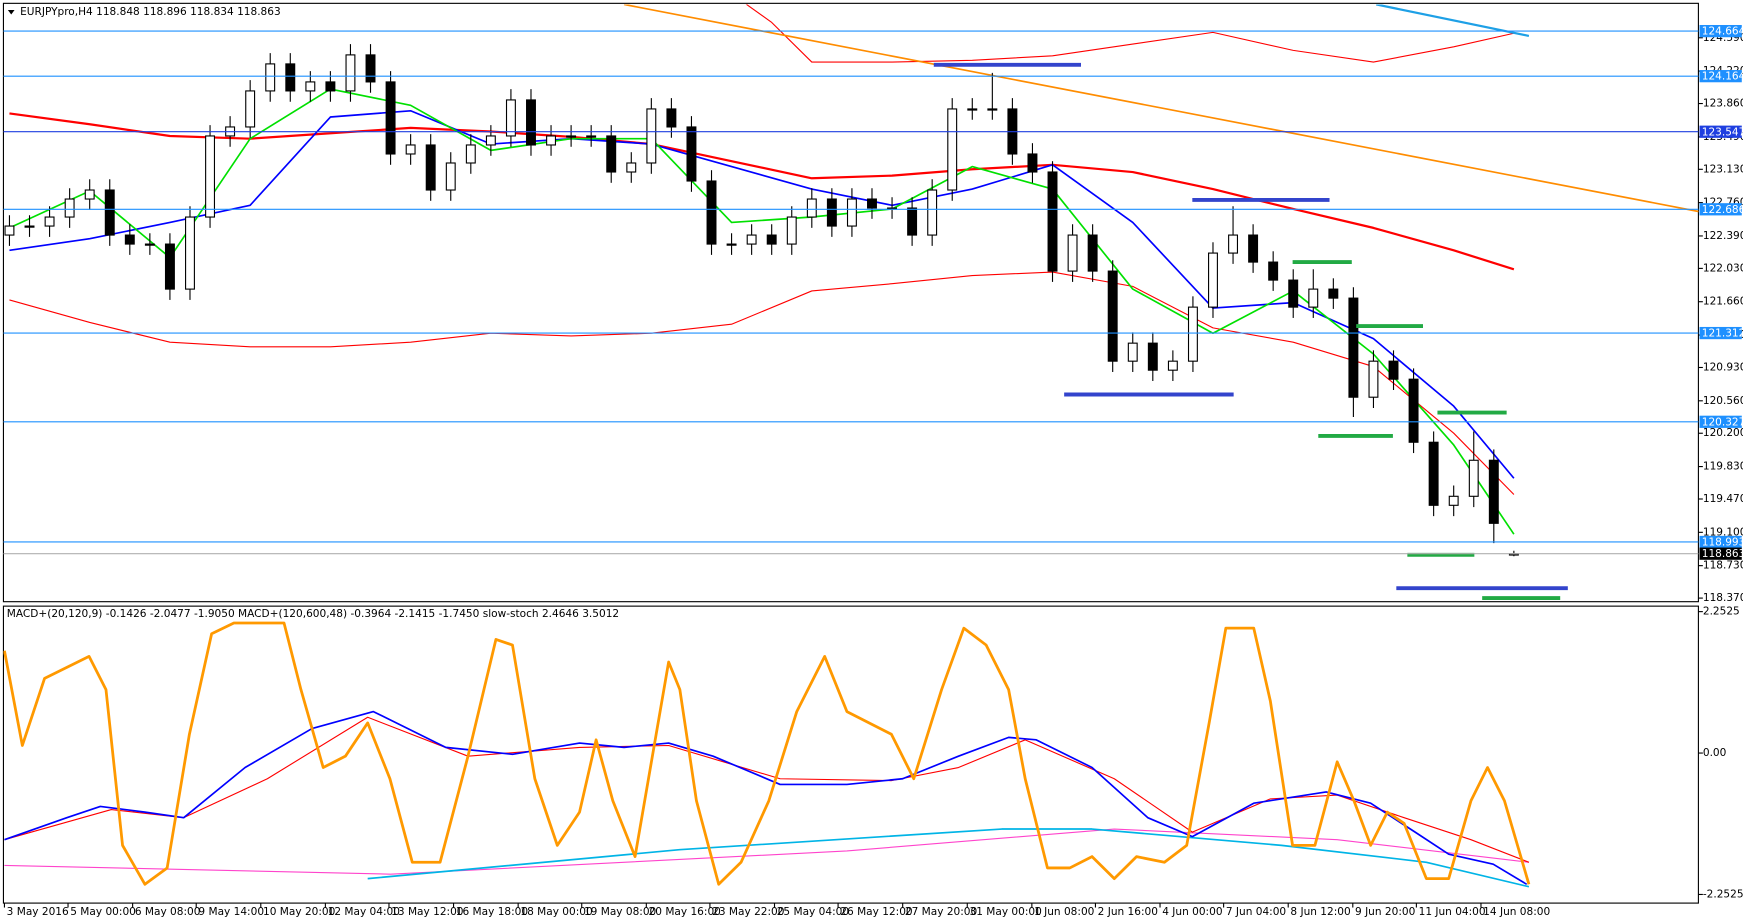  Describe the element at coordinates (118, 12) in the screenshot. I see `open-value: 118.848` at that location.